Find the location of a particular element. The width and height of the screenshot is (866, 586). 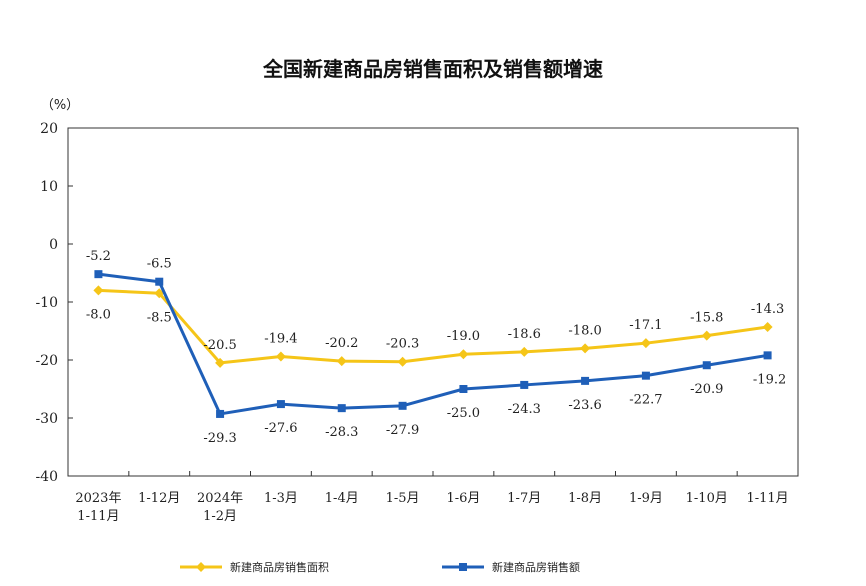

x-tick-label: 1-12月 is located at coordinates (159, 498).